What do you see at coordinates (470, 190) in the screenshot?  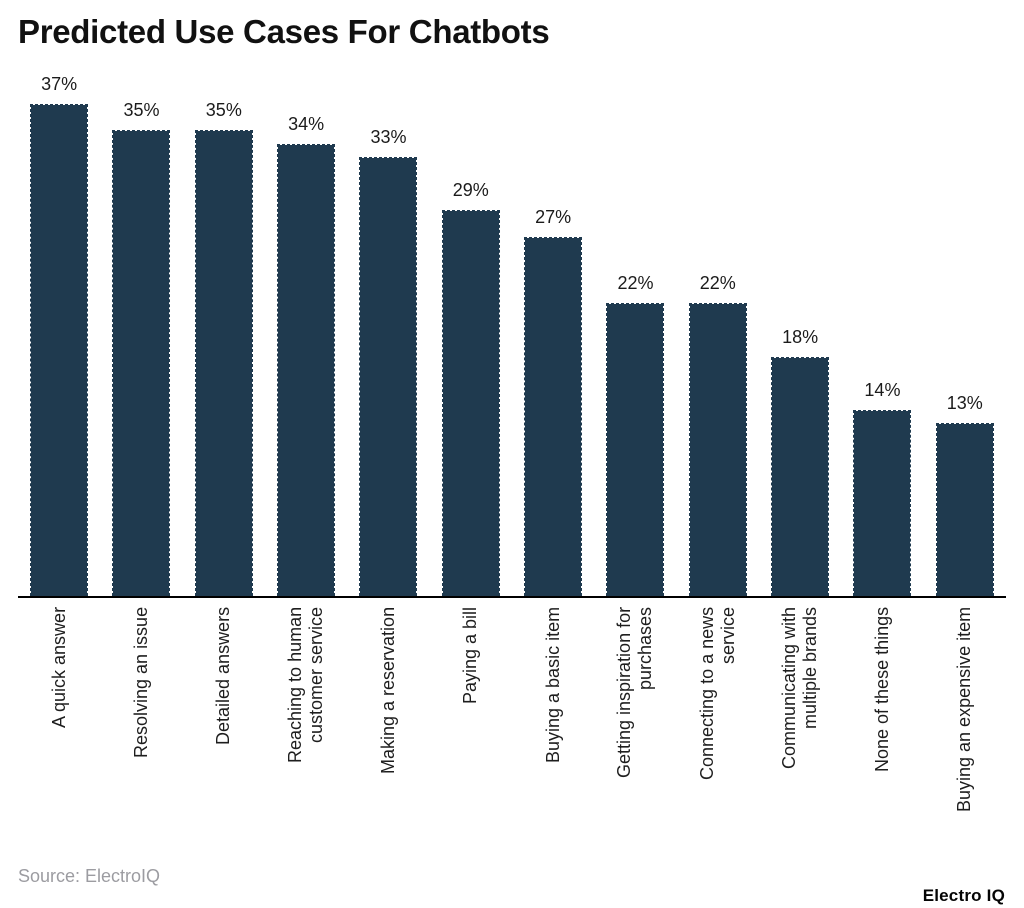 I see `bar-value-label: 29%` at bounding box center [470, 190].